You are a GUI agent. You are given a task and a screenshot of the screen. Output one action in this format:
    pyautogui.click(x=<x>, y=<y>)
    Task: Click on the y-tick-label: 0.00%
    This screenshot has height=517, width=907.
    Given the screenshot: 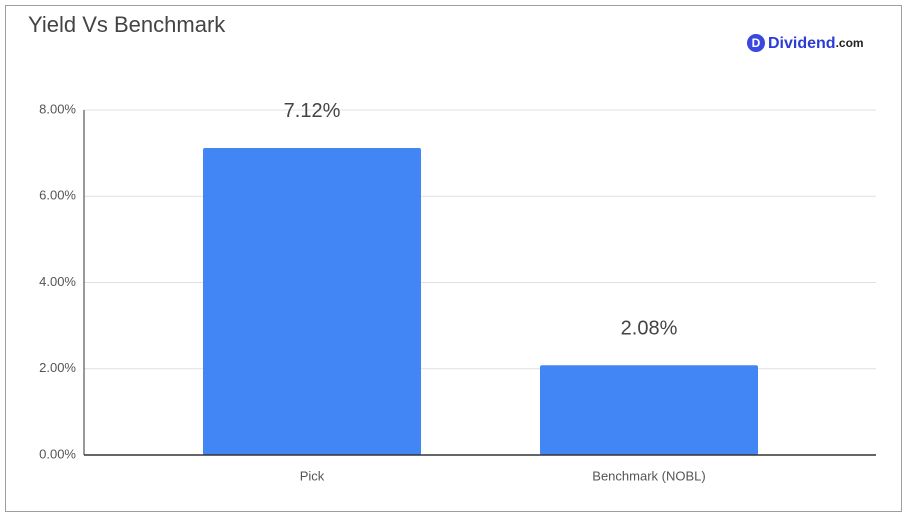 What is the action you would take?
    pyautogui.click(x=57, y=453)
    